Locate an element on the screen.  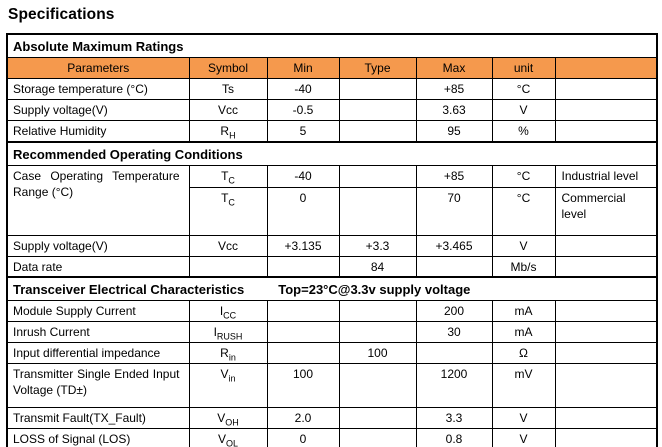
section-title: Transceiver Electrical Characteristics is located at coordinates (129, 289).